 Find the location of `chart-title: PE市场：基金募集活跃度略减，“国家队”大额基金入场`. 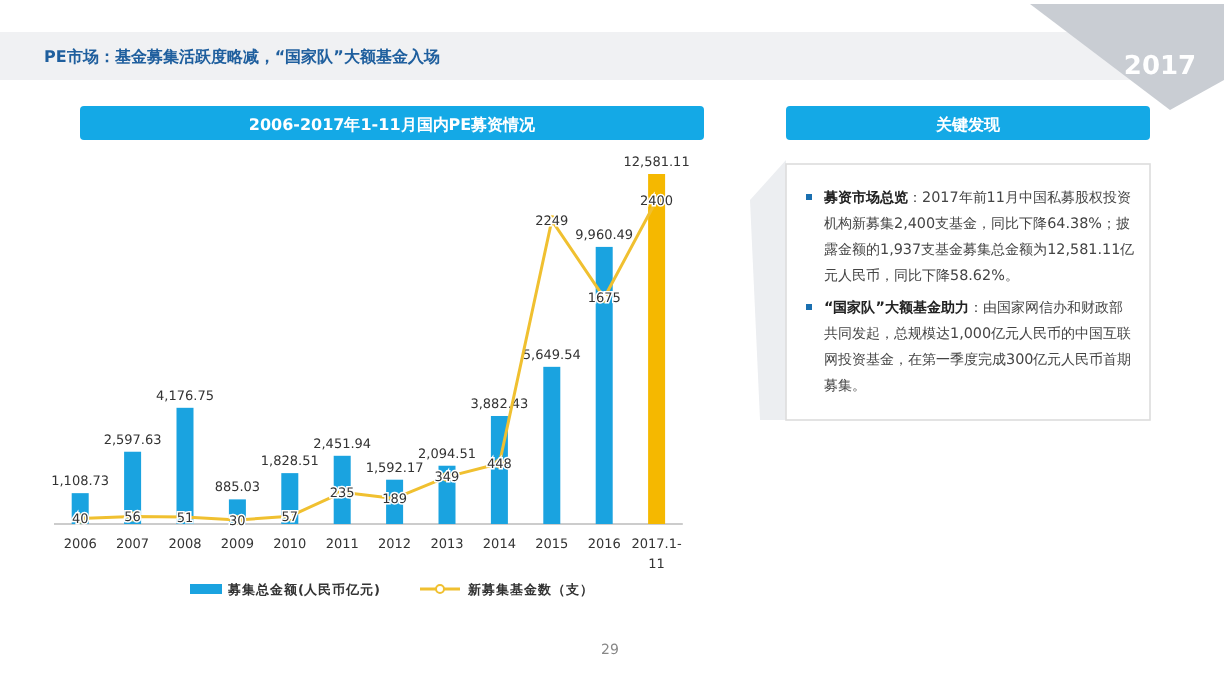

chart-title: PE市场：基金募集活跃度略减，“国家队”大额基金入场 is located at coordinates (242, 56).